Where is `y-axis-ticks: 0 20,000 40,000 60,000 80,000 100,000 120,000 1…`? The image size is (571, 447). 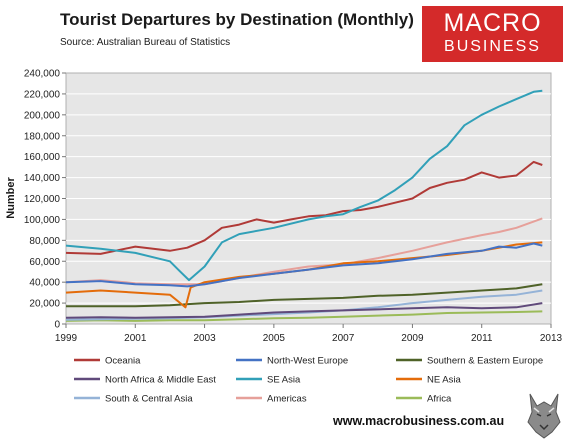 y-axis-ticks: 0 20,000 40,000 60,000 80,000 100,000 120,000 1… is located at coordinates (45, 200).